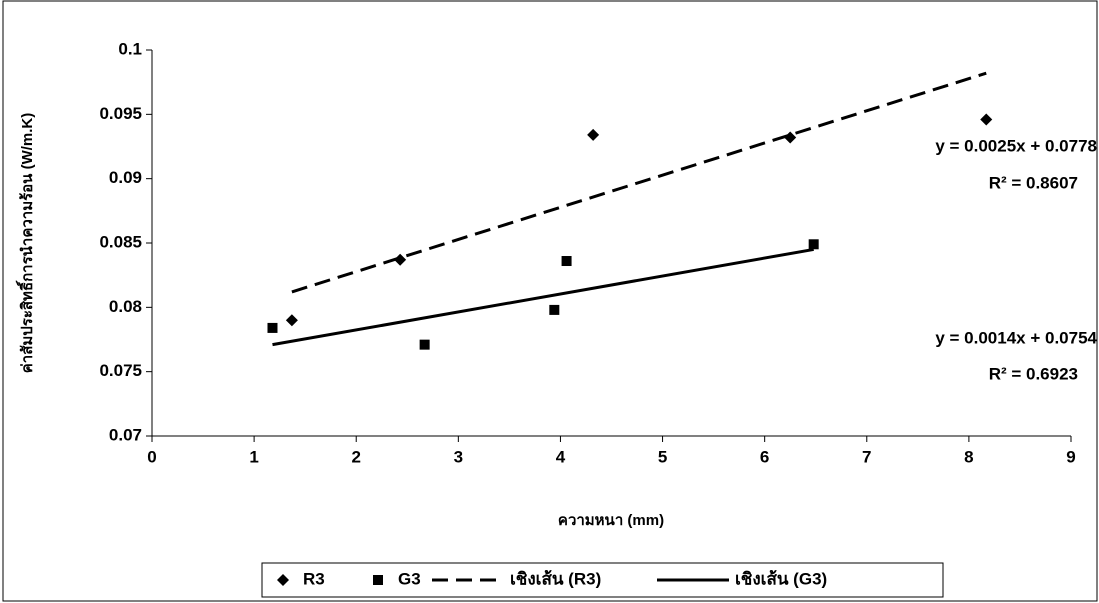  What do you see at coordinates (125, 306) in the screenshot?
I see `y-tick-label: 0.08` at bounding box center [125, 306].